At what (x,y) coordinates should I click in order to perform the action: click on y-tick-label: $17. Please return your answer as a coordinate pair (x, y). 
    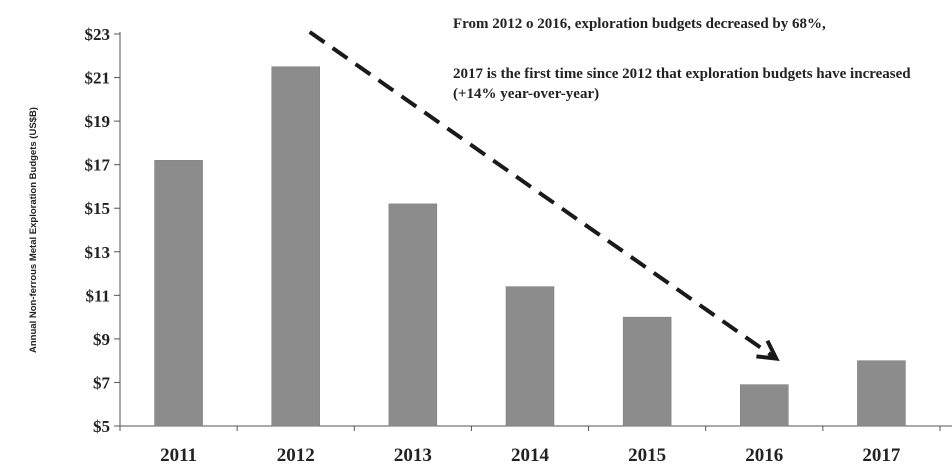
    Looking at the image, I should click on (98, 165).